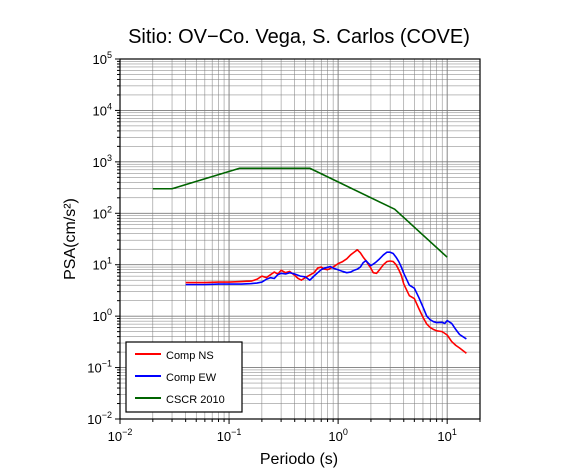  Describe the element at coordinates (300, 212) in the screenshot. I see `series-line-cscr-2010` at that location.